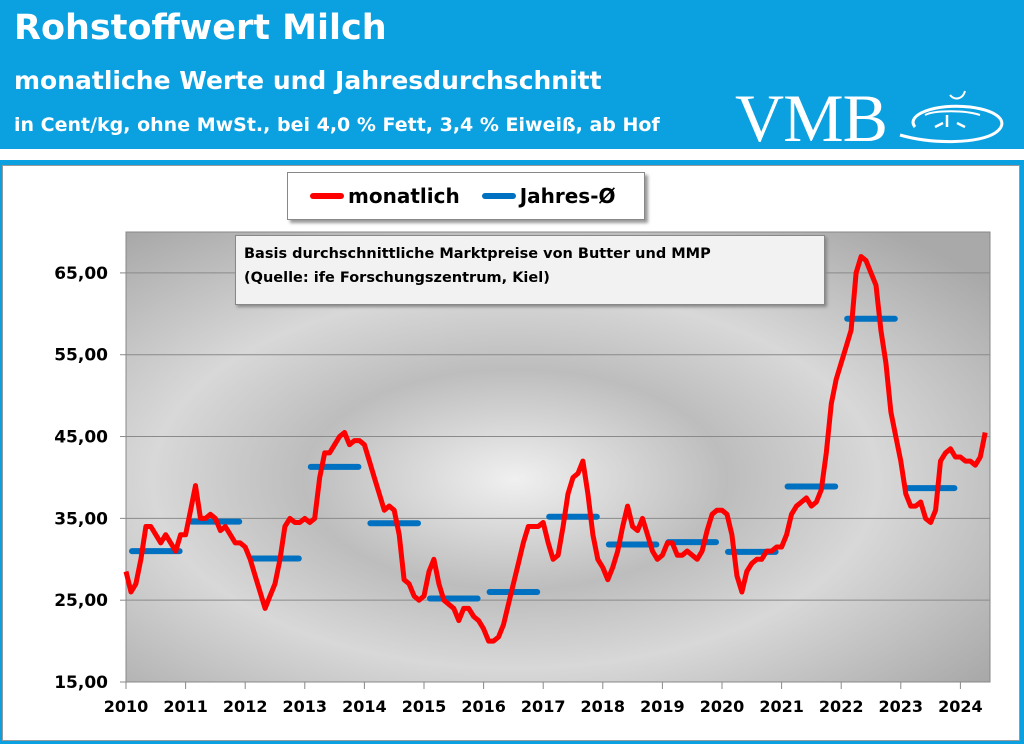 This screenshot has height=744, width=1024. I want to click on page-title: Rohstoffwert Milch, so click(200, 28).